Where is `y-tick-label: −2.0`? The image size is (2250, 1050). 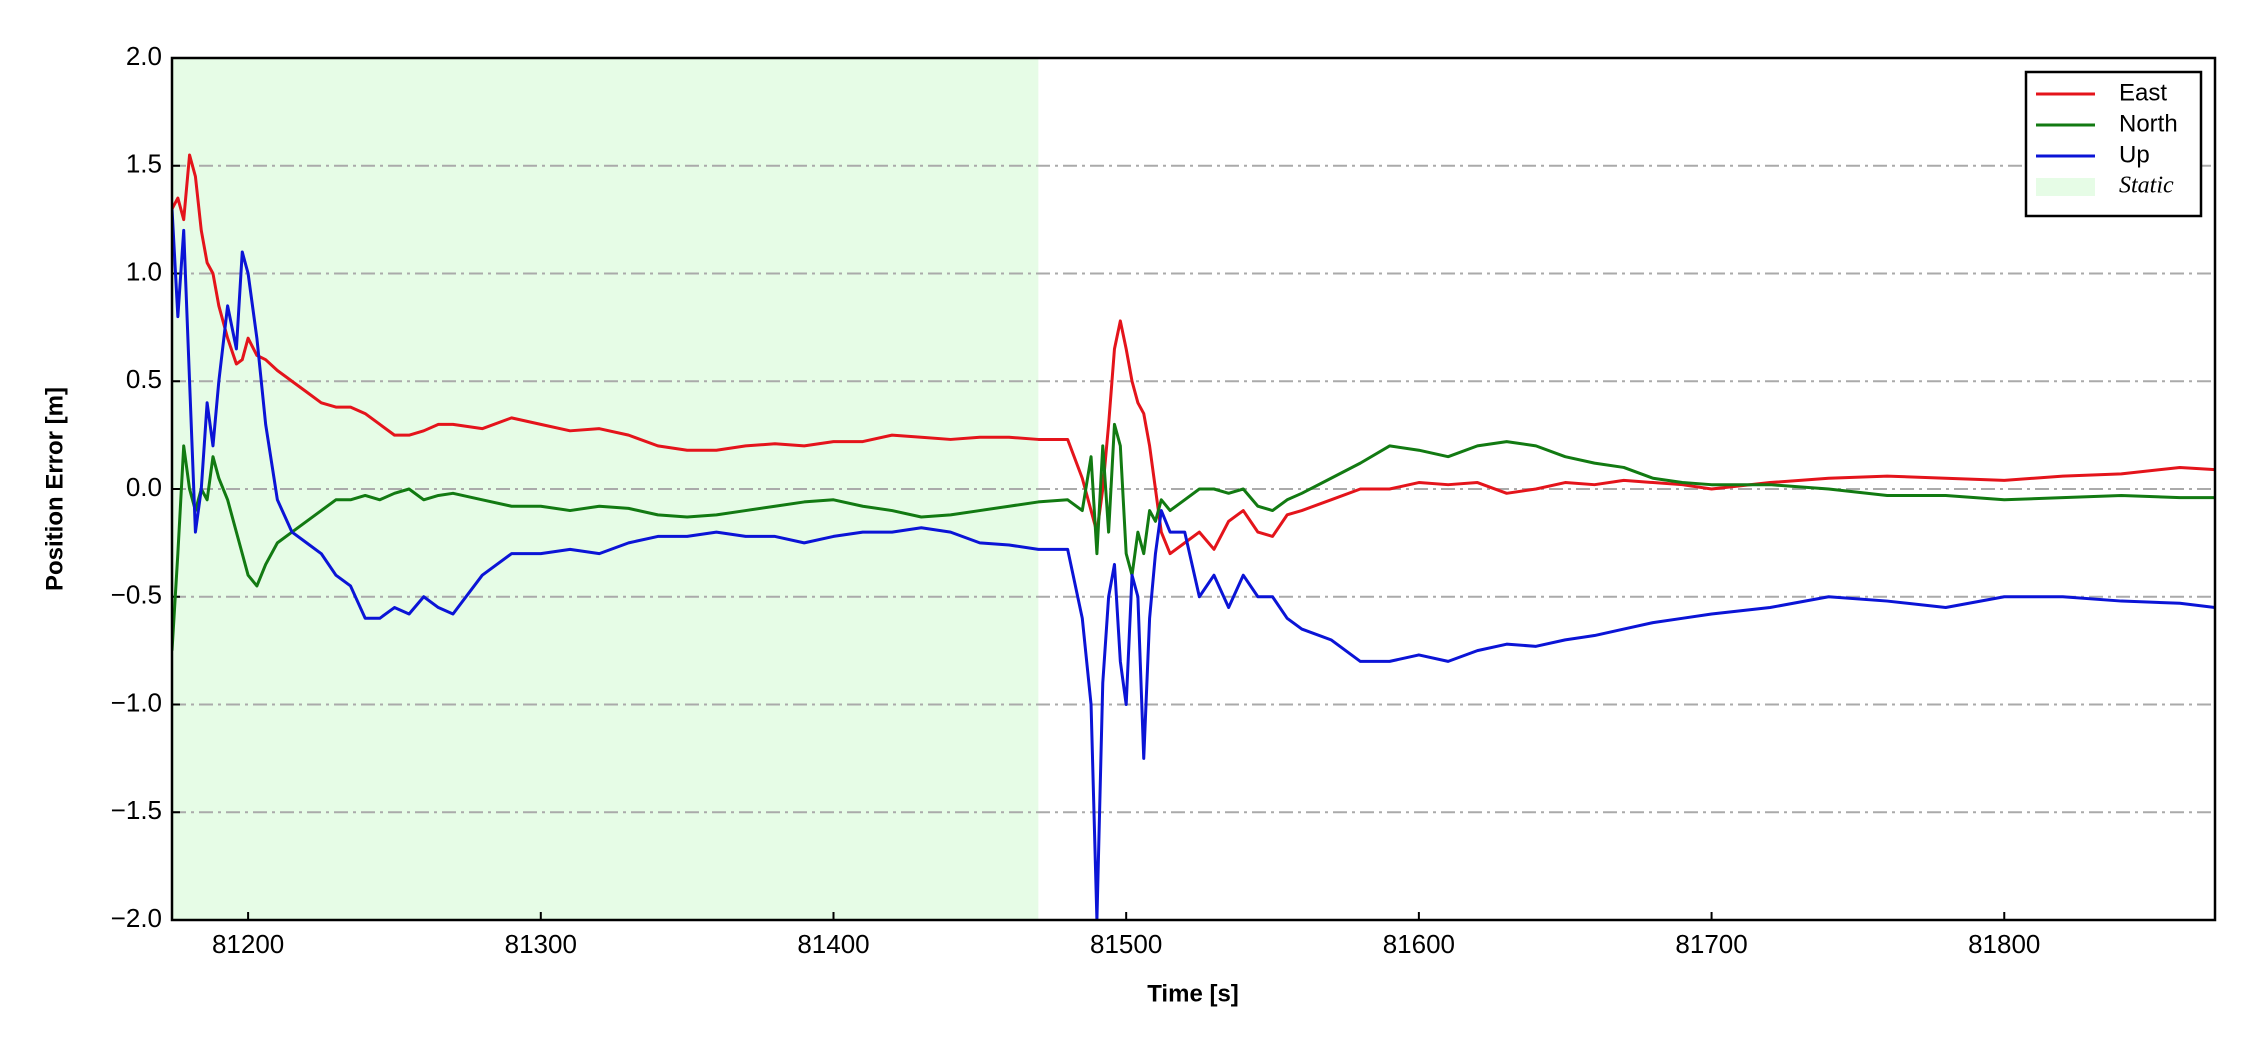 y-tick-label: −2.0 is located at coordinates (136, 918).